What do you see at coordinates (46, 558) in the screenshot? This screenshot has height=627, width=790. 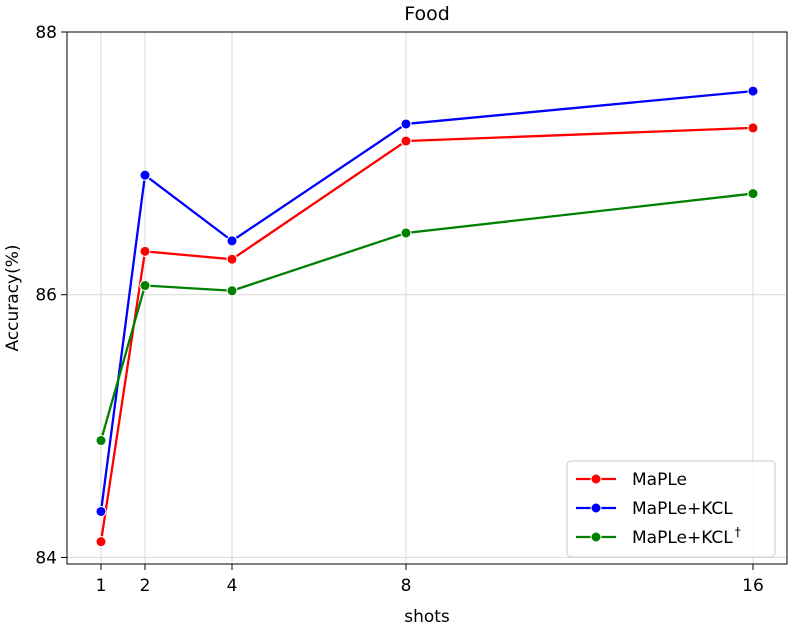 I see `y-tick-label: 84` at bounding box center [46, 558].